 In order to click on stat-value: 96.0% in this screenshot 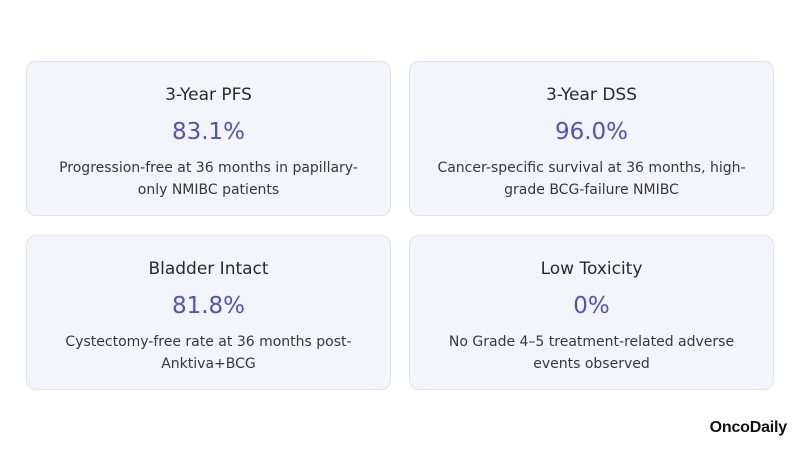, I will do `click(591, 132)`.